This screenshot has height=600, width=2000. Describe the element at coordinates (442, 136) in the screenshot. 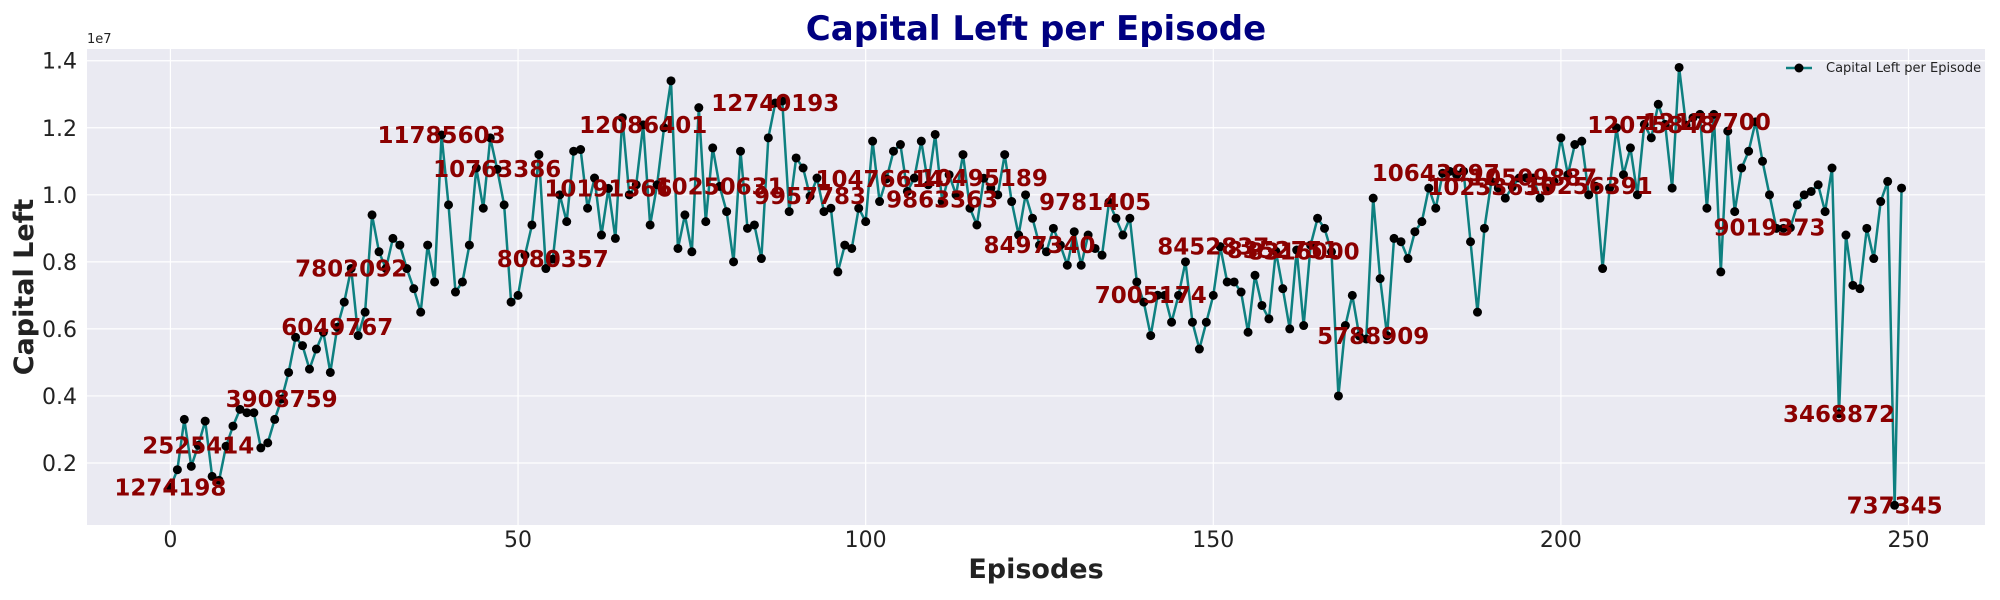

I see `annotation-label: 11785603` at that location.